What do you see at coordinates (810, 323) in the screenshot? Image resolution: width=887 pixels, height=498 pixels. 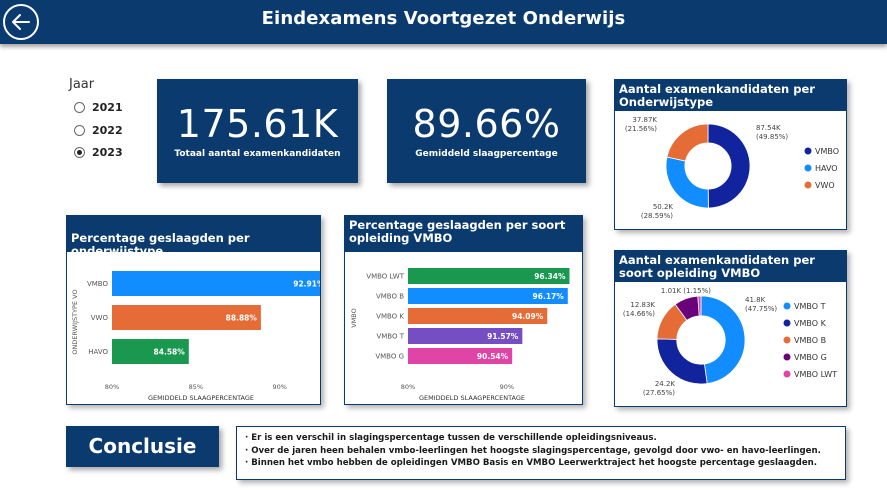 I see `legend-label: VMBO K` at bounding box center [810, 323].